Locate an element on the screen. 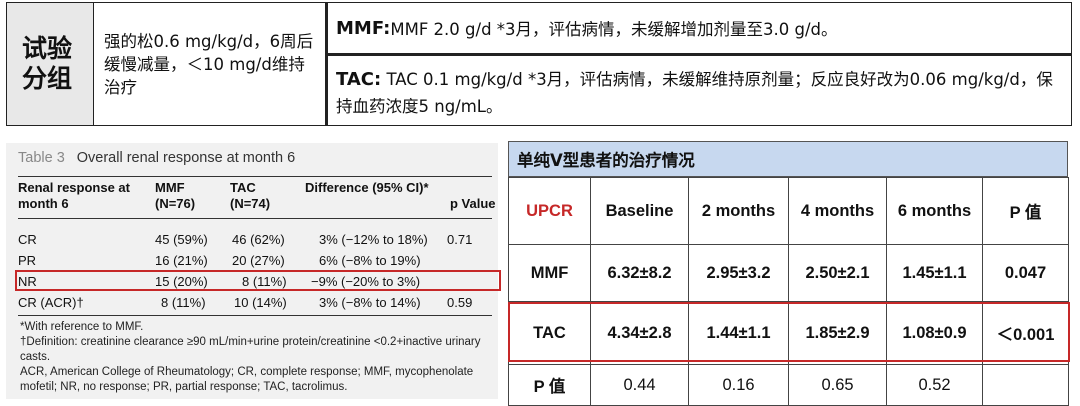 The image size is (1080, 406). col-header-response: Renal response at month 6 is located at coordinates (74, 195).